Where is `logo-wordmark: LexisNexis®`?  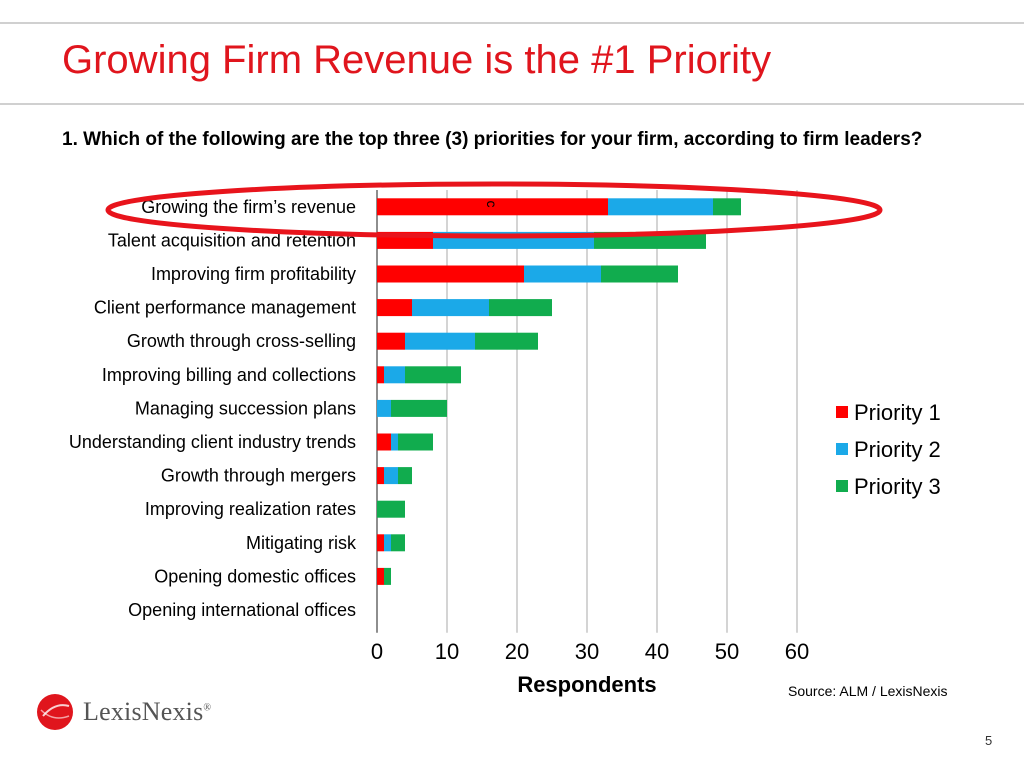 logo-wordmark: LexisNexis® is located at coordinates (147, 711).